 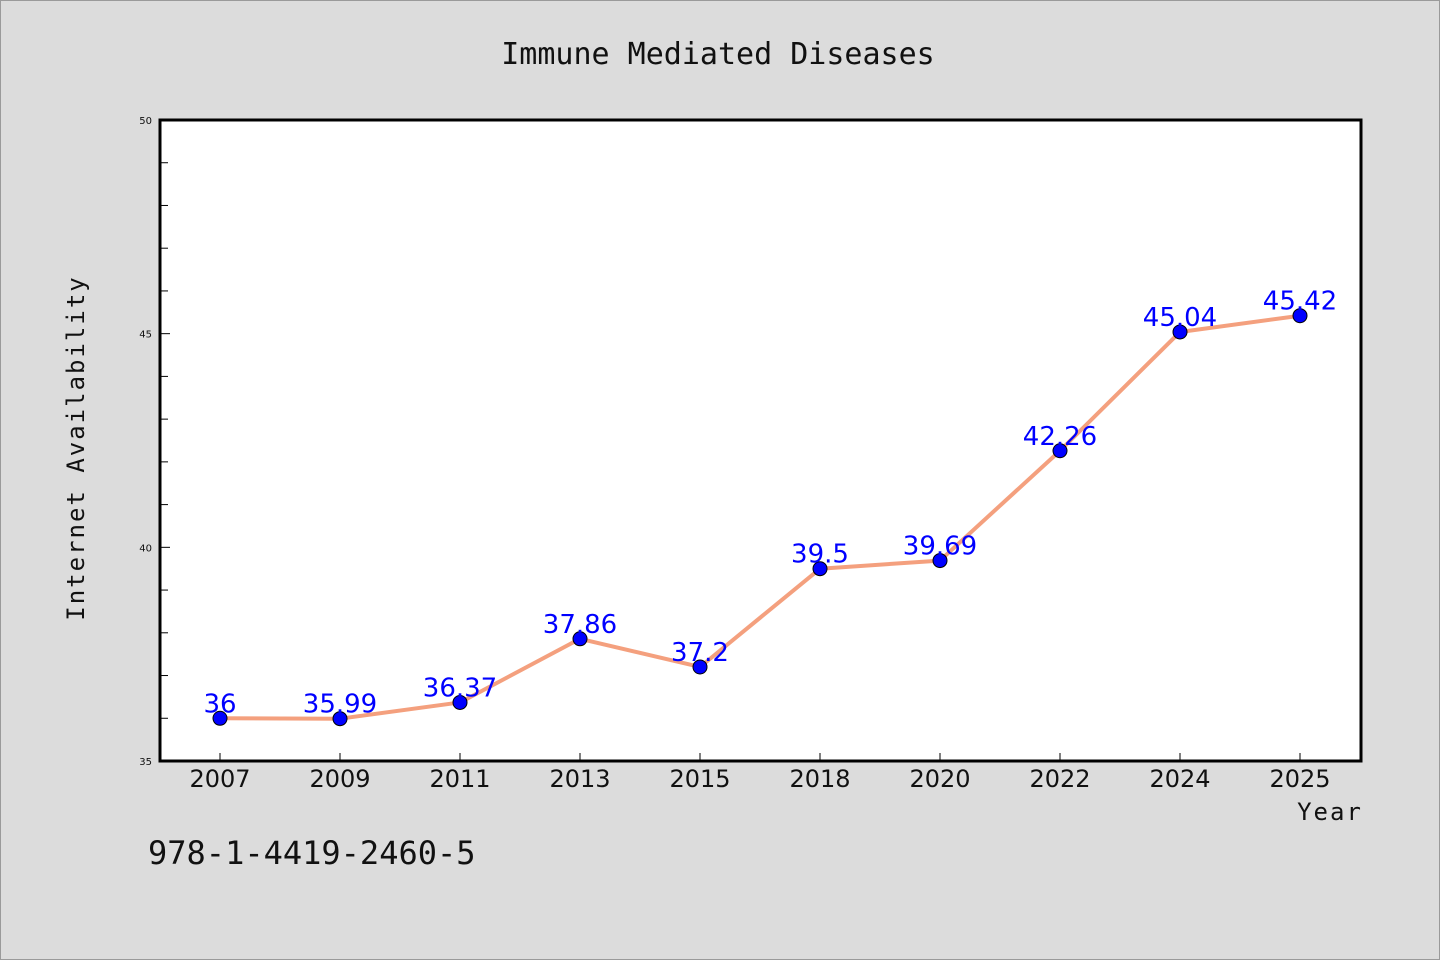 I want to click on x-tick-label: 2011, so click(x=459, y=779).